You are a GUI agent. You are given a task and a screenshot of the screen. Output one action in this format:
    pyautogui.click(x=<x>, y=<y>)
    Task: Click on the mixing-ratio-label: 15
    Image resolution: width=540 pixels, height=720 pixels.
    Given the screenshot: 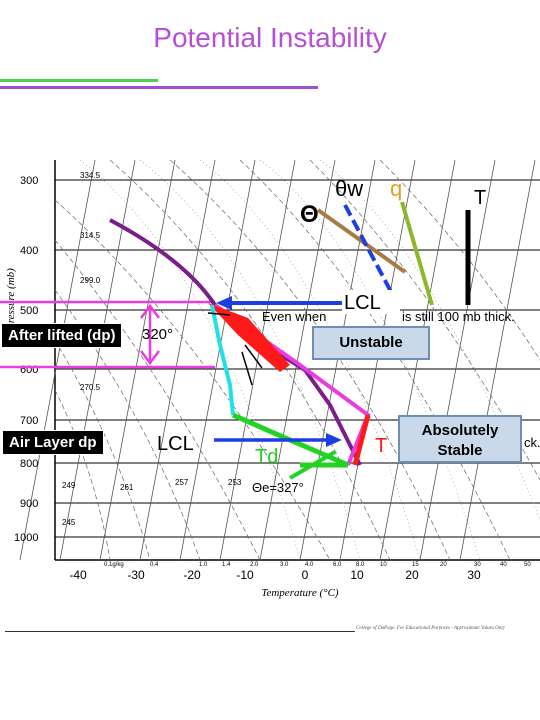 What is the action you would take?
    pyautogui.click(x=415, y=565)
    